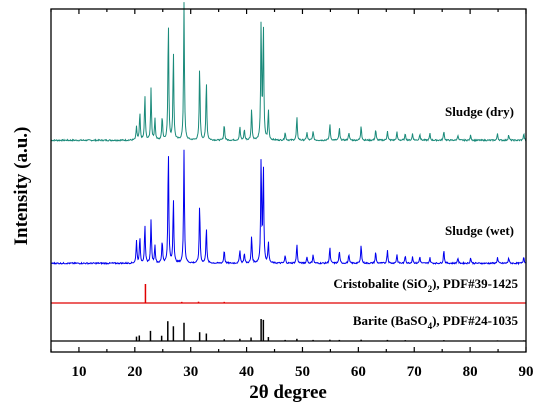 Image resolution: width=536 pixels, height=403 pixels. I want to click on x-axis-title: 2θ degree, so click(288, 392).